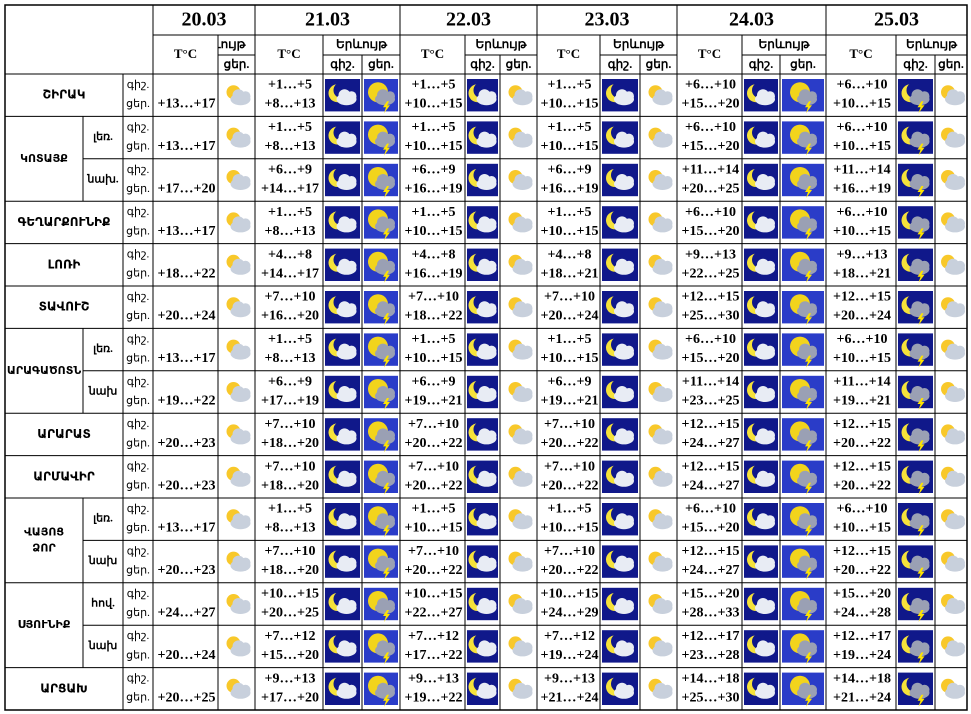  I want to click on day-temp: +16…+19, so click(434, 189).